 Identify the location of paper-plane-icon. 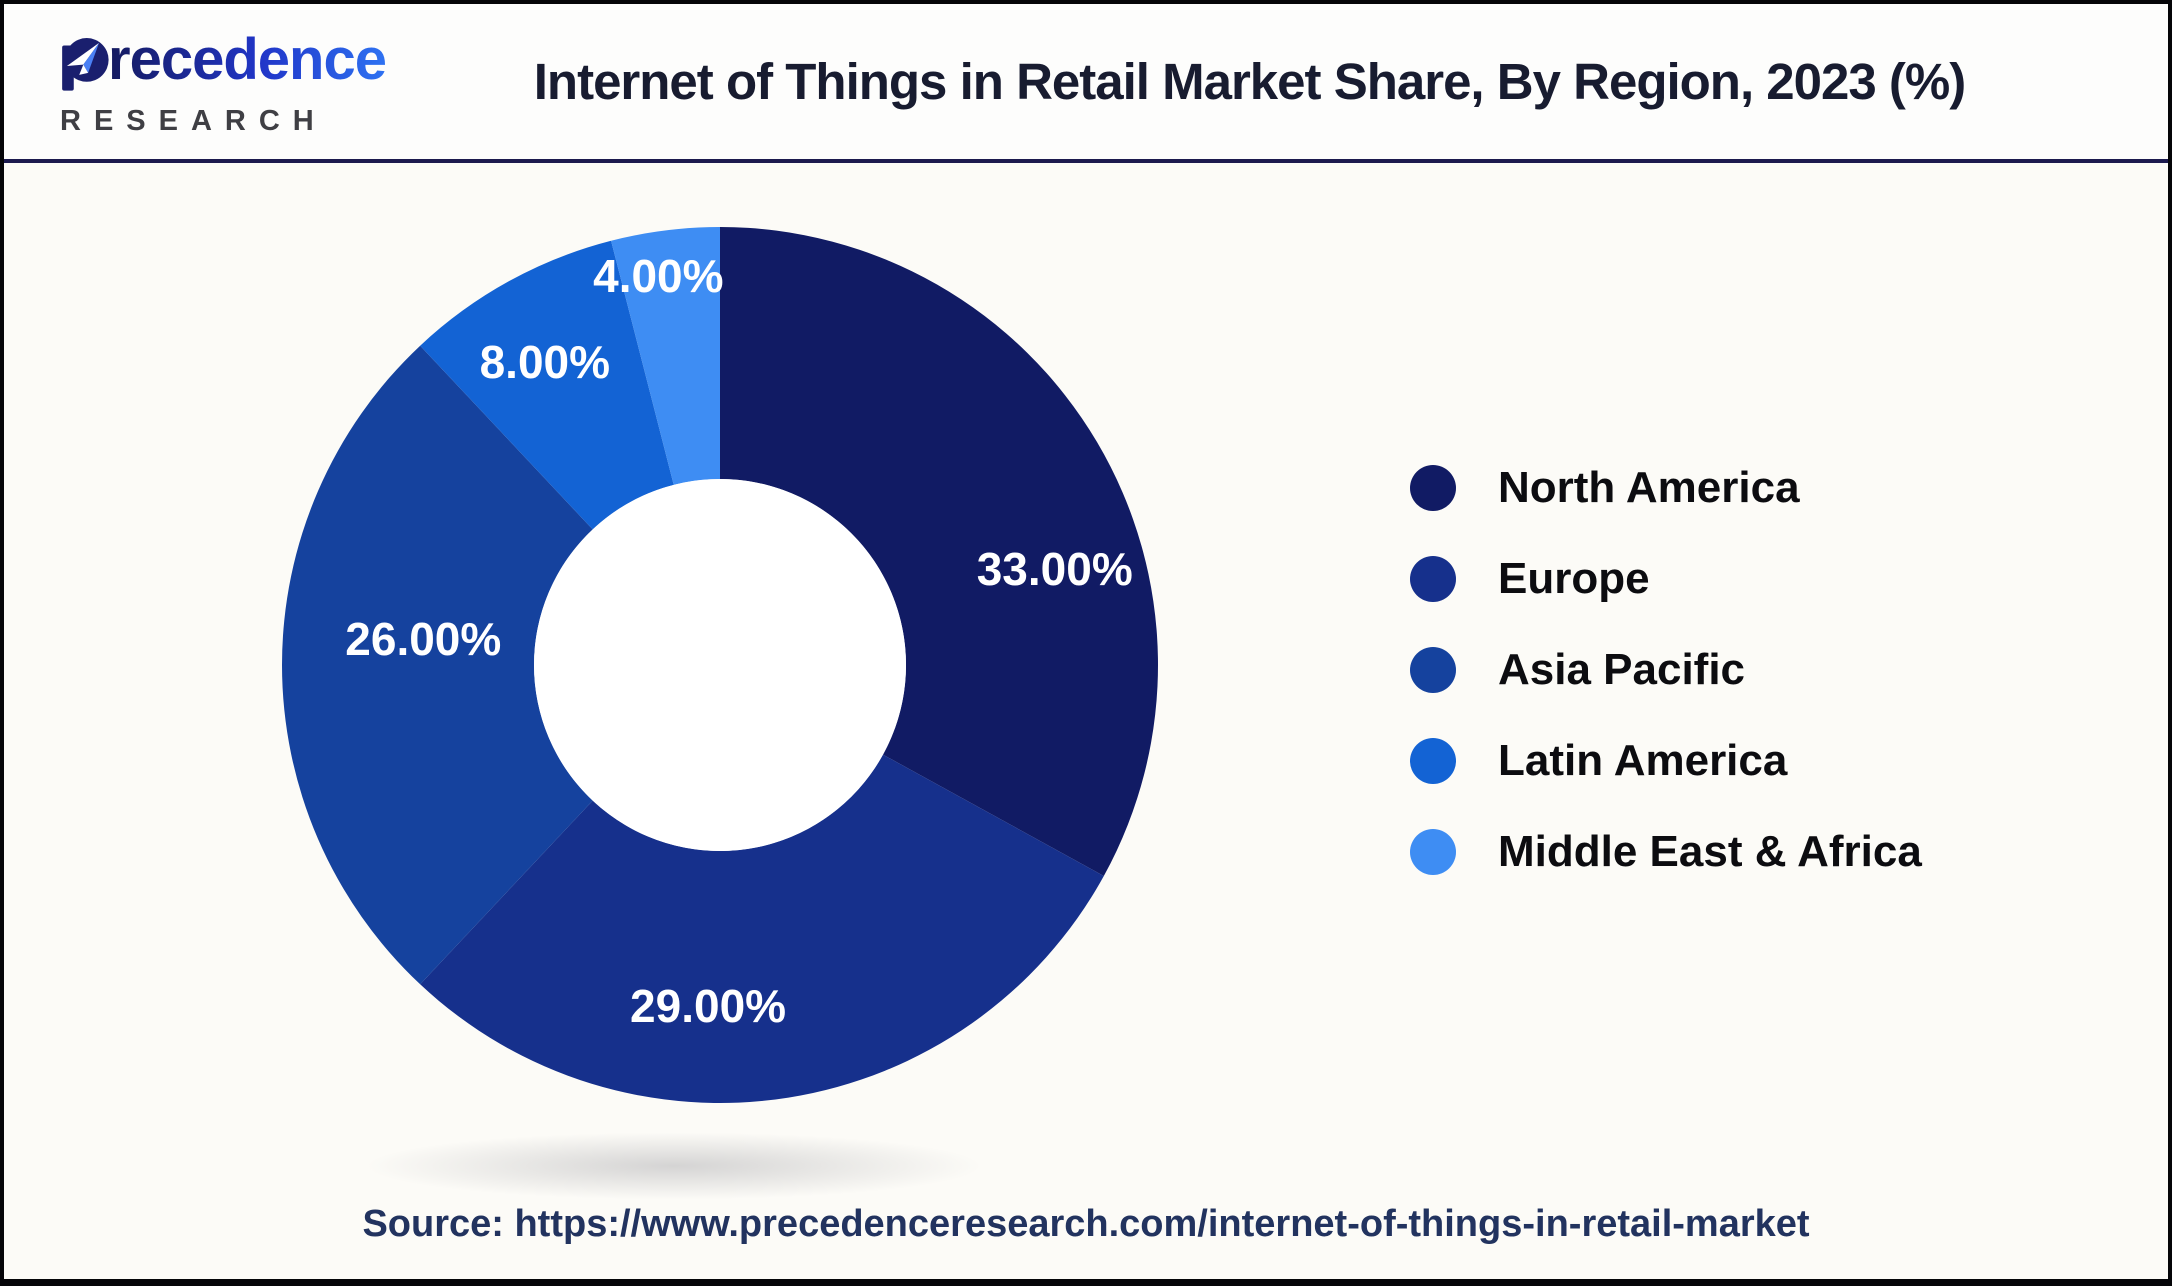
(85, 64).